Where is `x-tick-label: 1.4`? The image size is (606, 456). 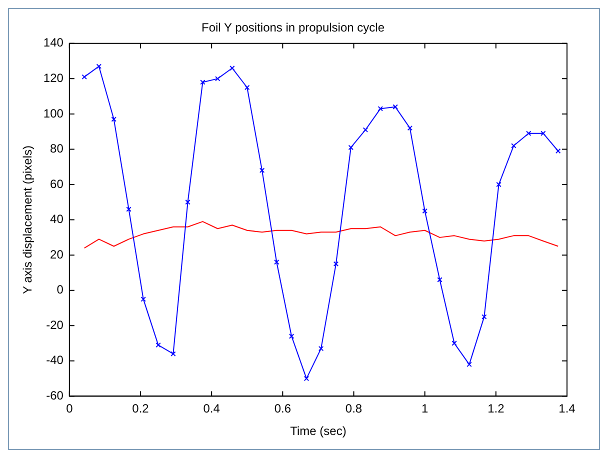
x-tick-label: 1.4 is located at coordinates (567, 409).